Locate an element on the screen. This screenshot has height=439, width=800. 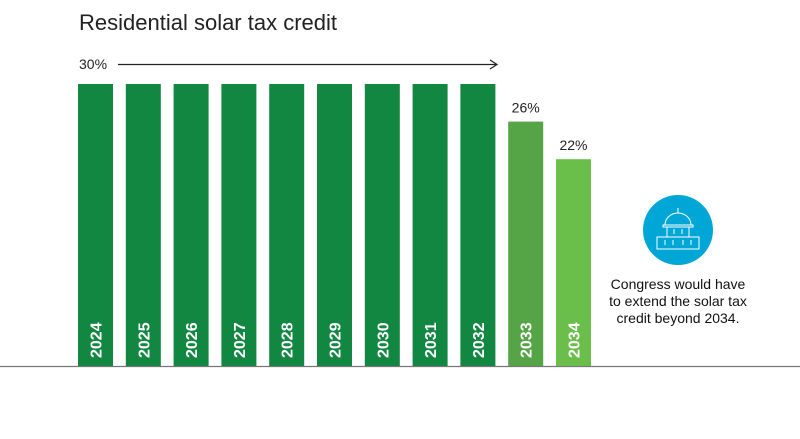
bar-label-2024: 2024 is located at coordinates (97, 340).